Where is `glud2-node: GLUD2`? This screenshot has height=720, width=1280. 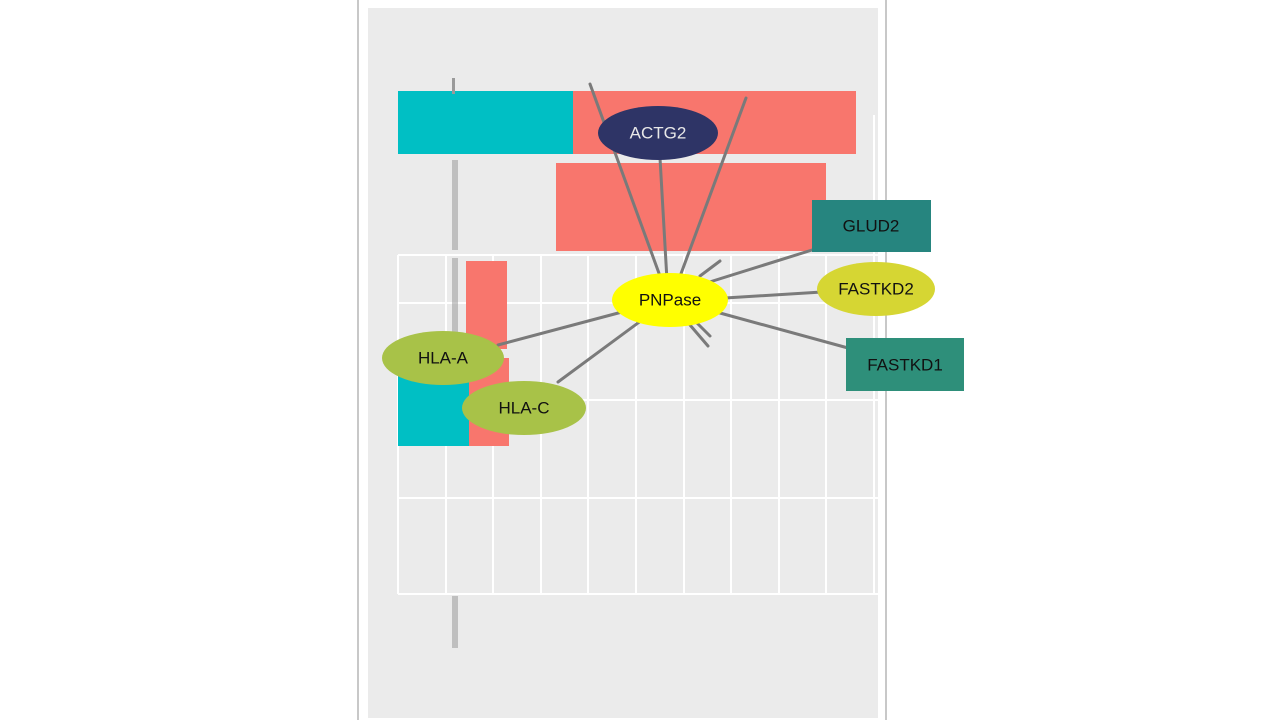 glud2-node: GLUD2 is located at coordinates (871, 226).